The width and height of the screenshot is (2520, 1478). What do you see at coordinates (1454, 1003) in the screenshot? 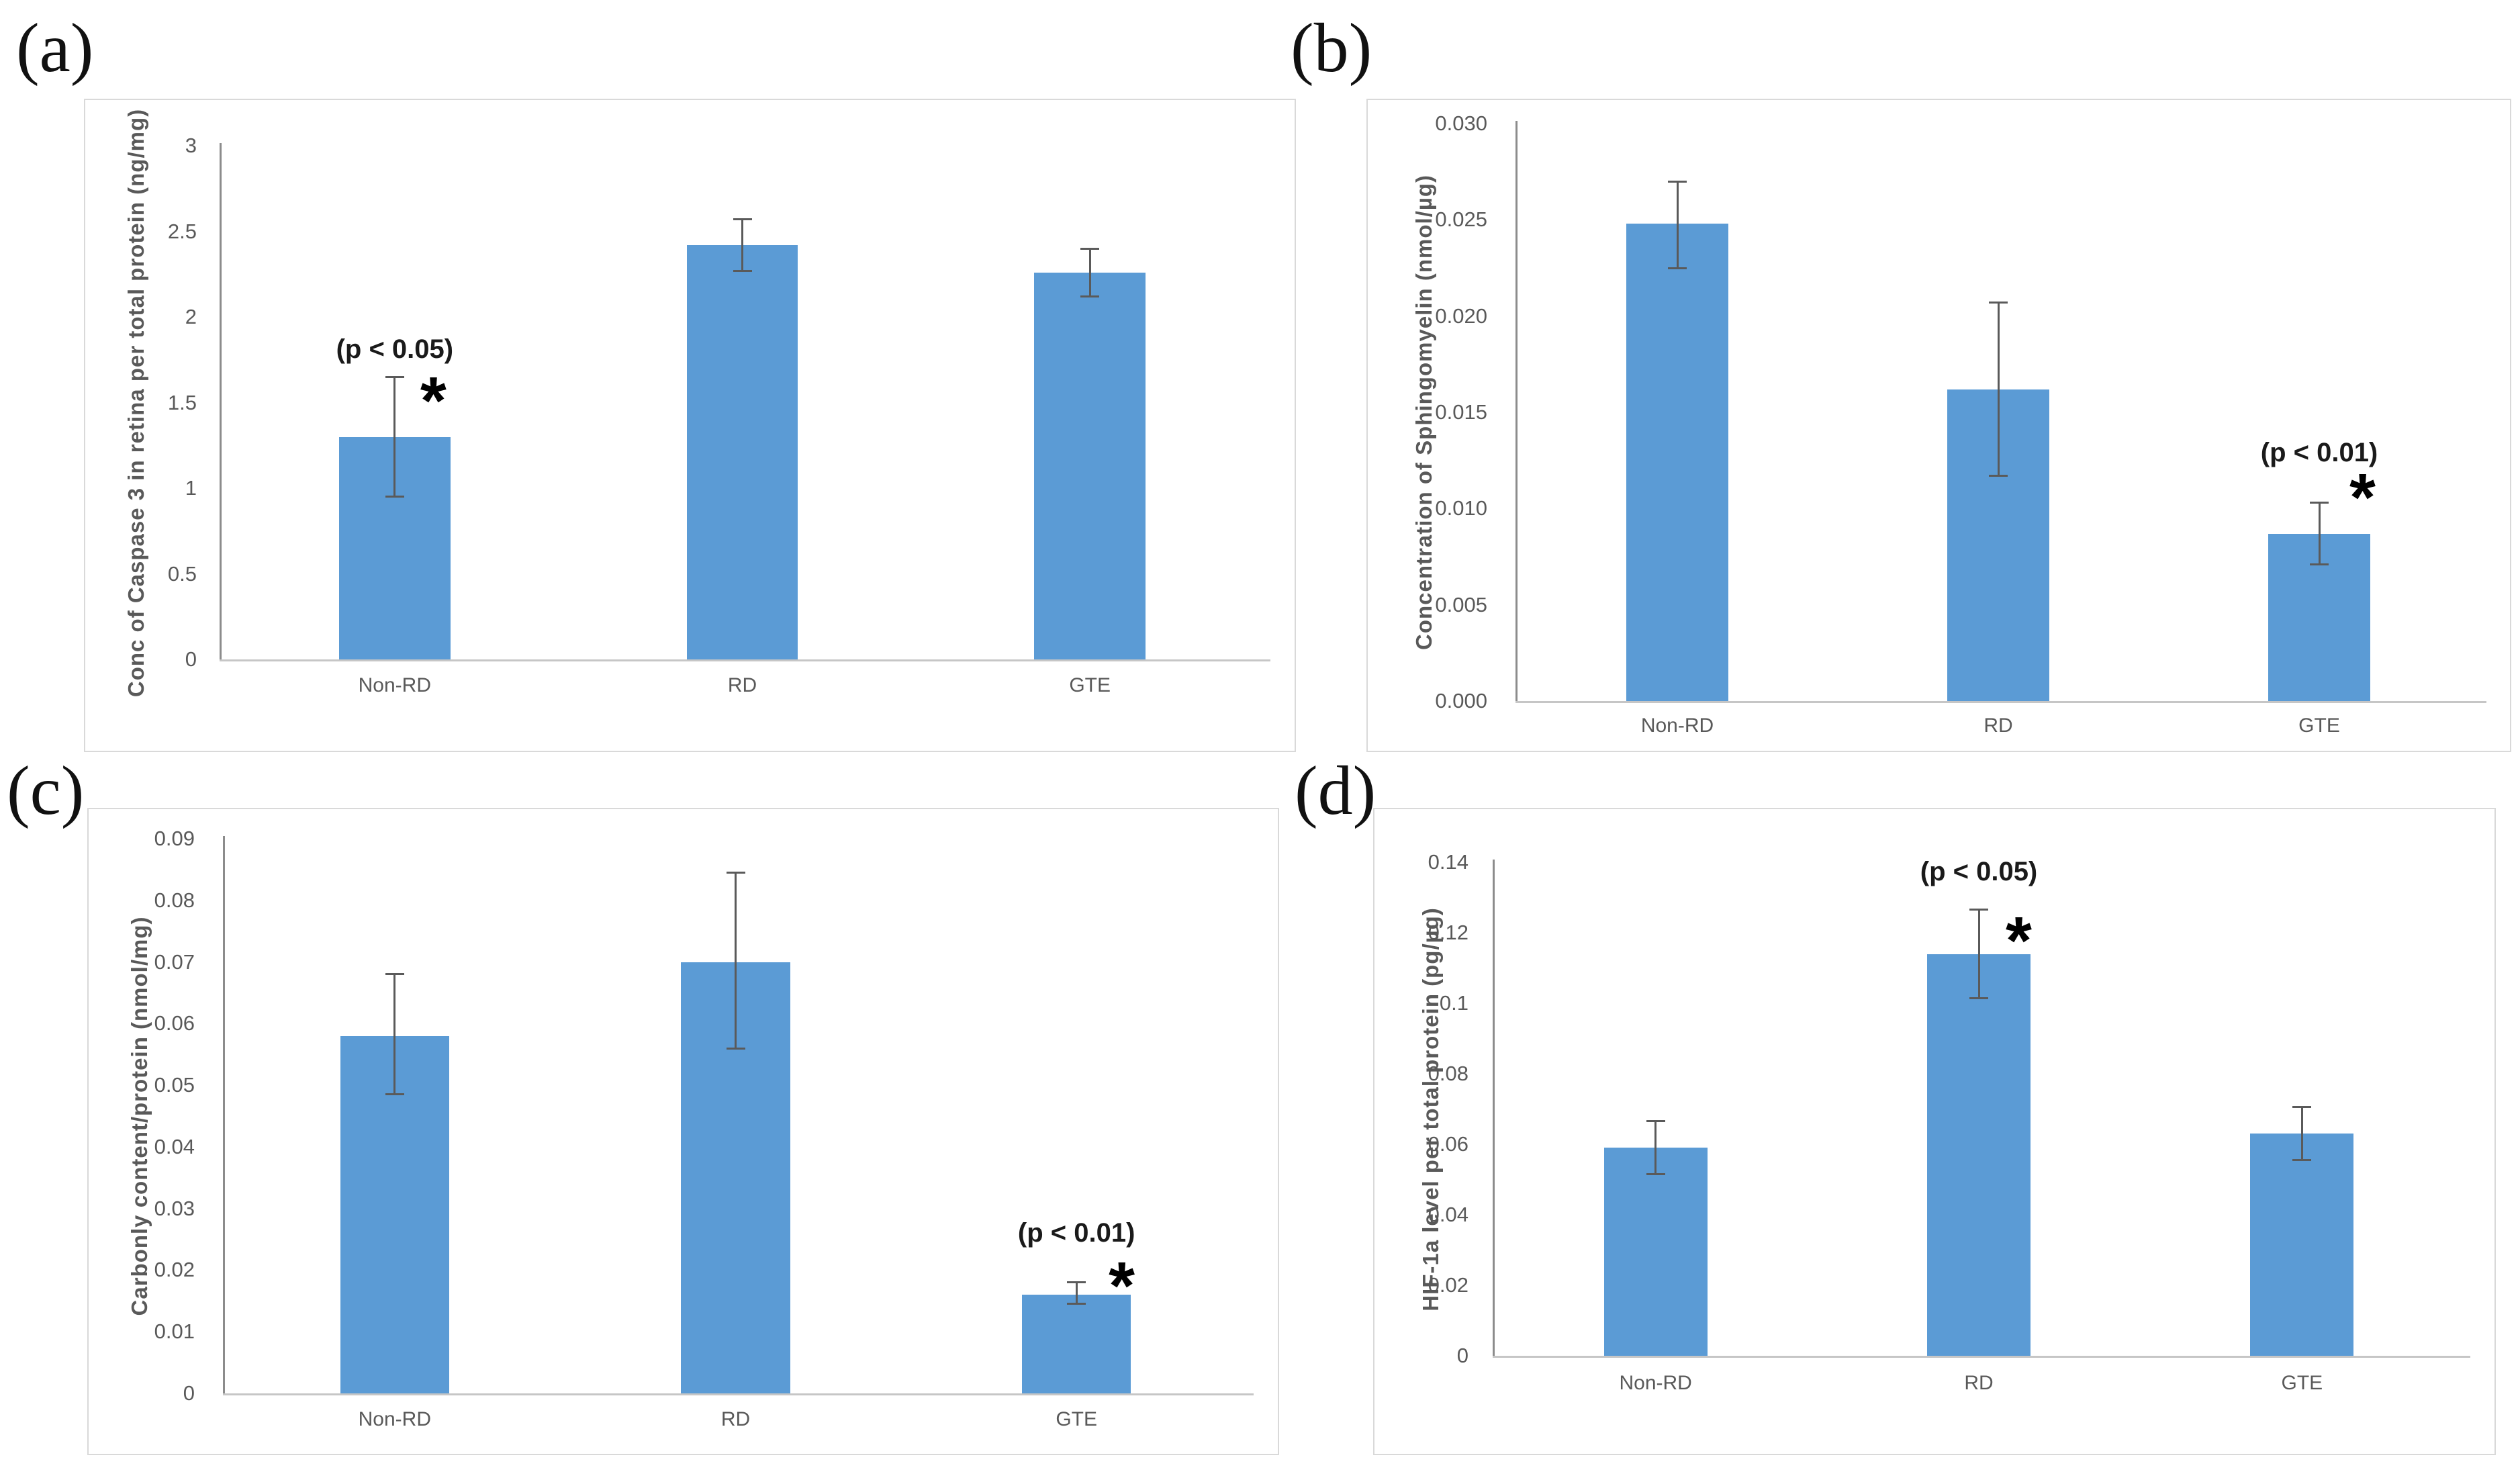
I see `y-tick-label: 0.1` at bounding box center [1454, 1003].